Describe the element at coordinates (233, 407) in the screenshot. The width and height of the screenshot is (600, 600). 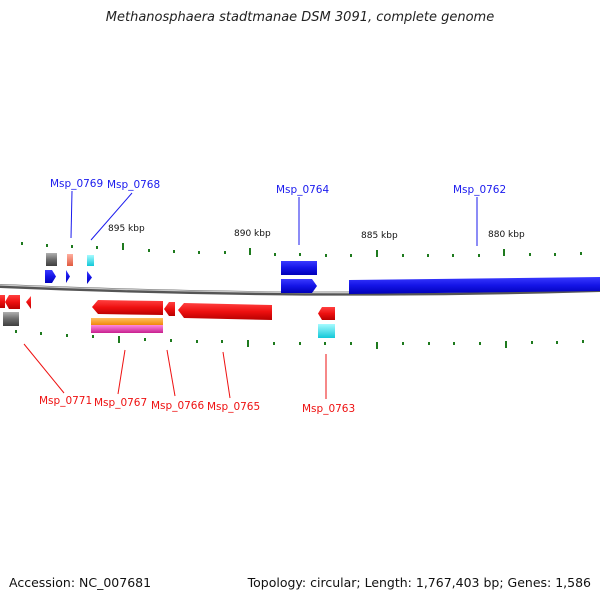
I see `gene-label-msp-0765: Msp_0765` at that location.